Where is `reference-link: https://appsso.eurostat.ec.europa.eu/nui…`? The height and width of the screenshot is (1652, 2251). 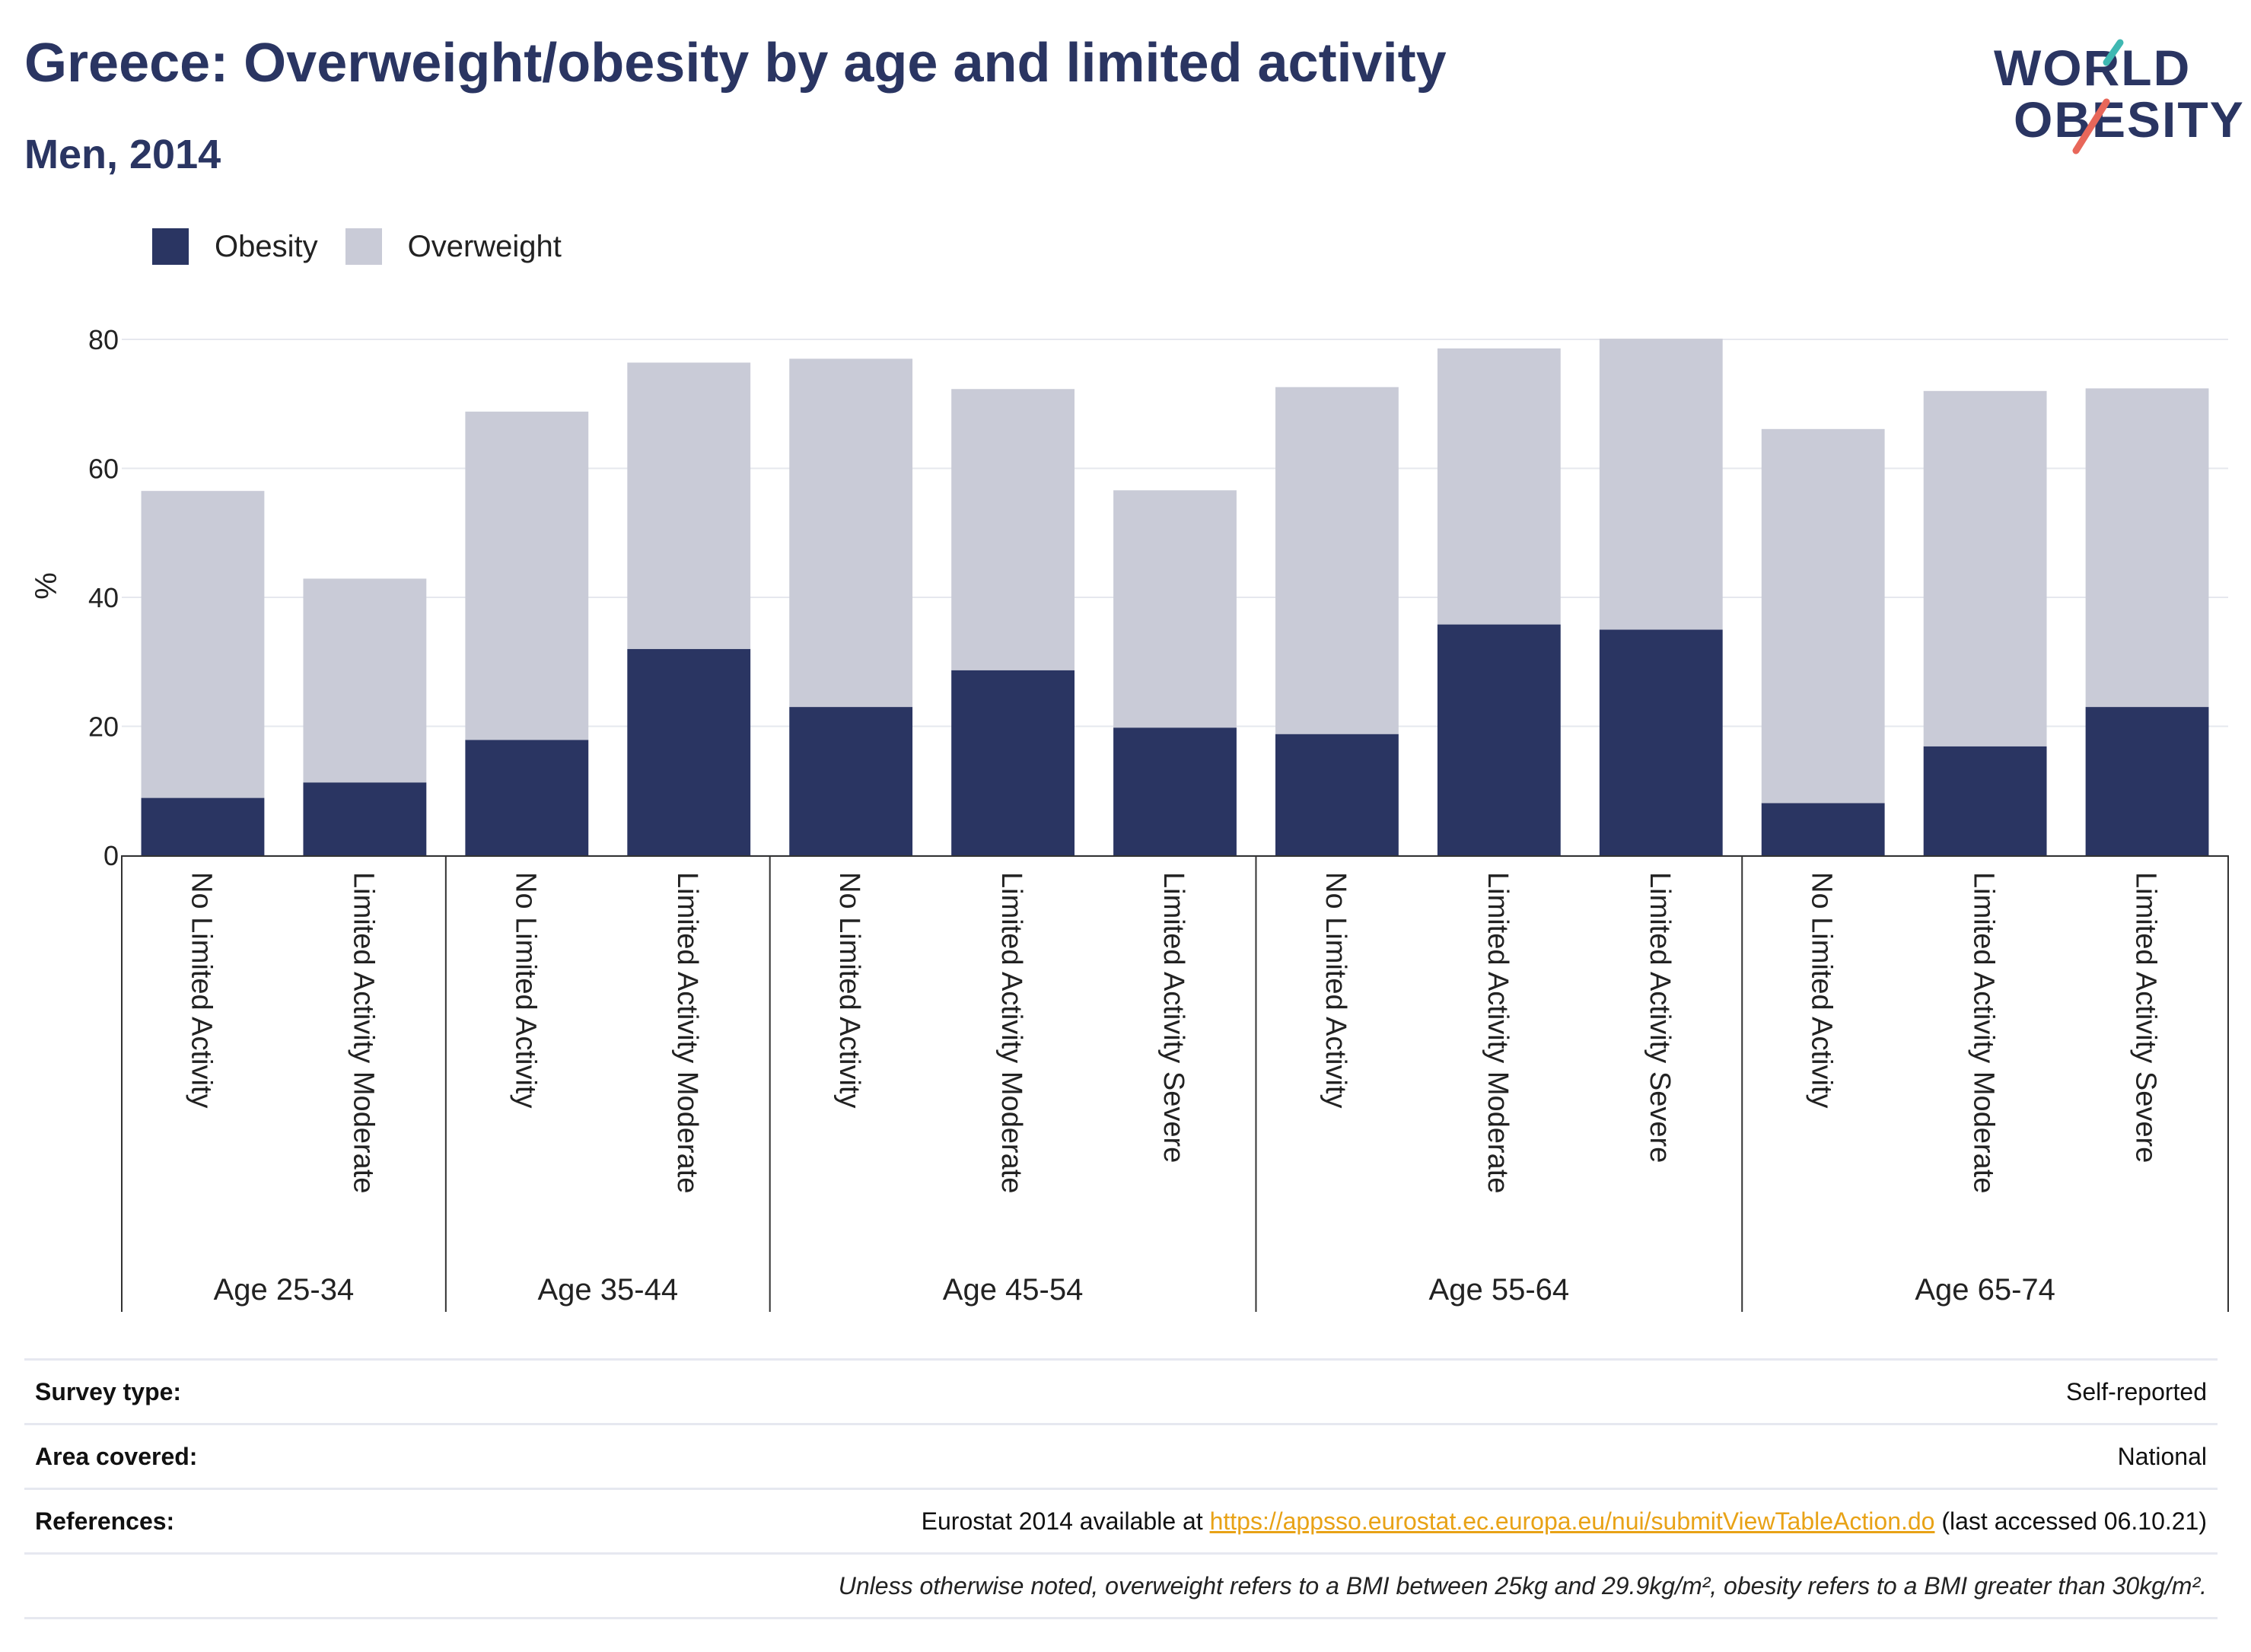 reference-link: https://appsso.eurostat.ec.europa.eu/nui… is located at coordinates (1572, 1521).